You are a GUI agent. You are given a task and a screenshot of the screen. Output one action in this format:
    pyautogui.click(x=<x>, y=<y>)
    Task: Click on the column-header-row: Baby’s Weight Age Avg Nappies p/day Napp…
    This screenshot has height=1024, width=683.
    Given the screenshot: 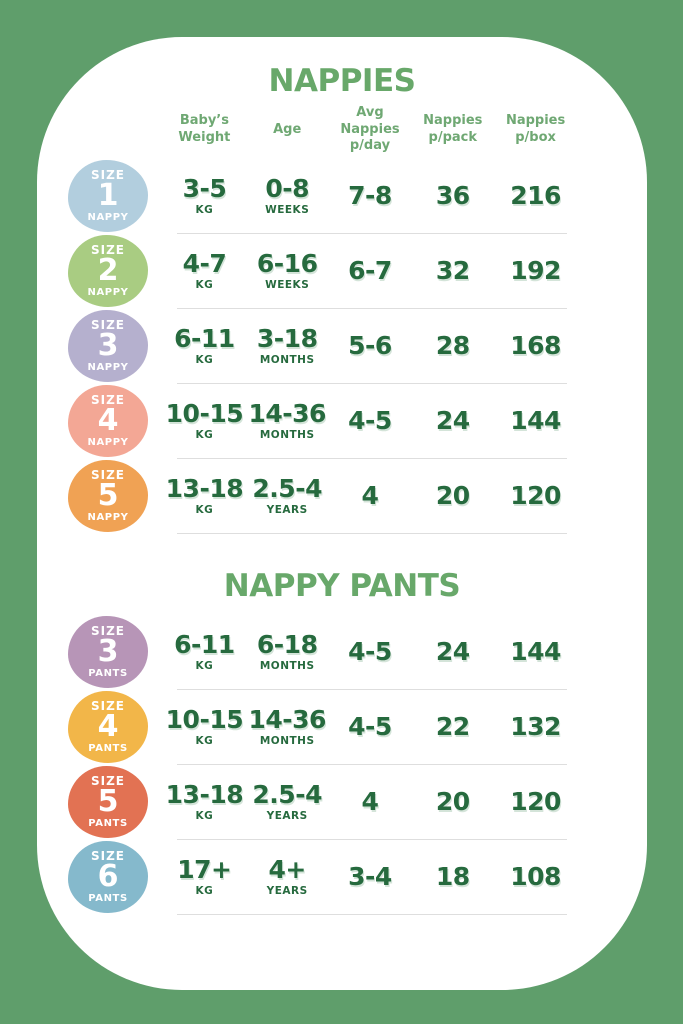 What is the action you would take?
    pyautogui.click(x=342, y=130)
    